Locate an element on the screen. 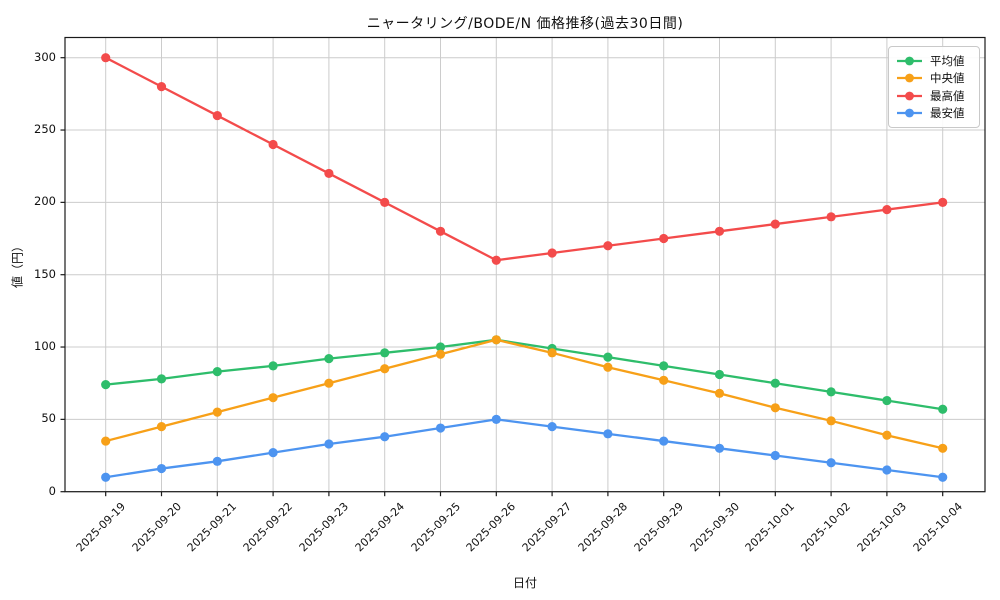 This screenshot has width=1000, height=600. legend-marker-max is located at coordinates (909, 96).